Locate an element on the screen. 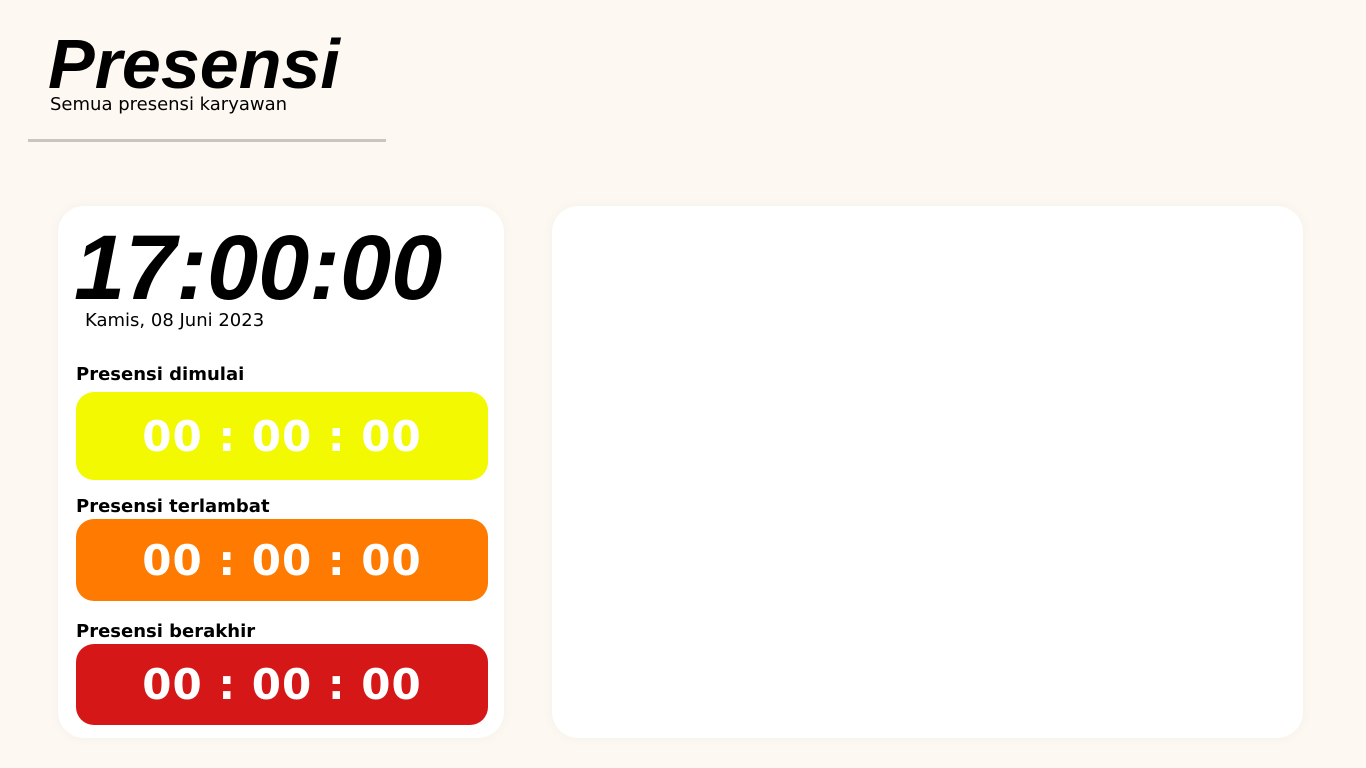  attendance-start-label: Presensi dimulai is located at coordinates (160, 374).